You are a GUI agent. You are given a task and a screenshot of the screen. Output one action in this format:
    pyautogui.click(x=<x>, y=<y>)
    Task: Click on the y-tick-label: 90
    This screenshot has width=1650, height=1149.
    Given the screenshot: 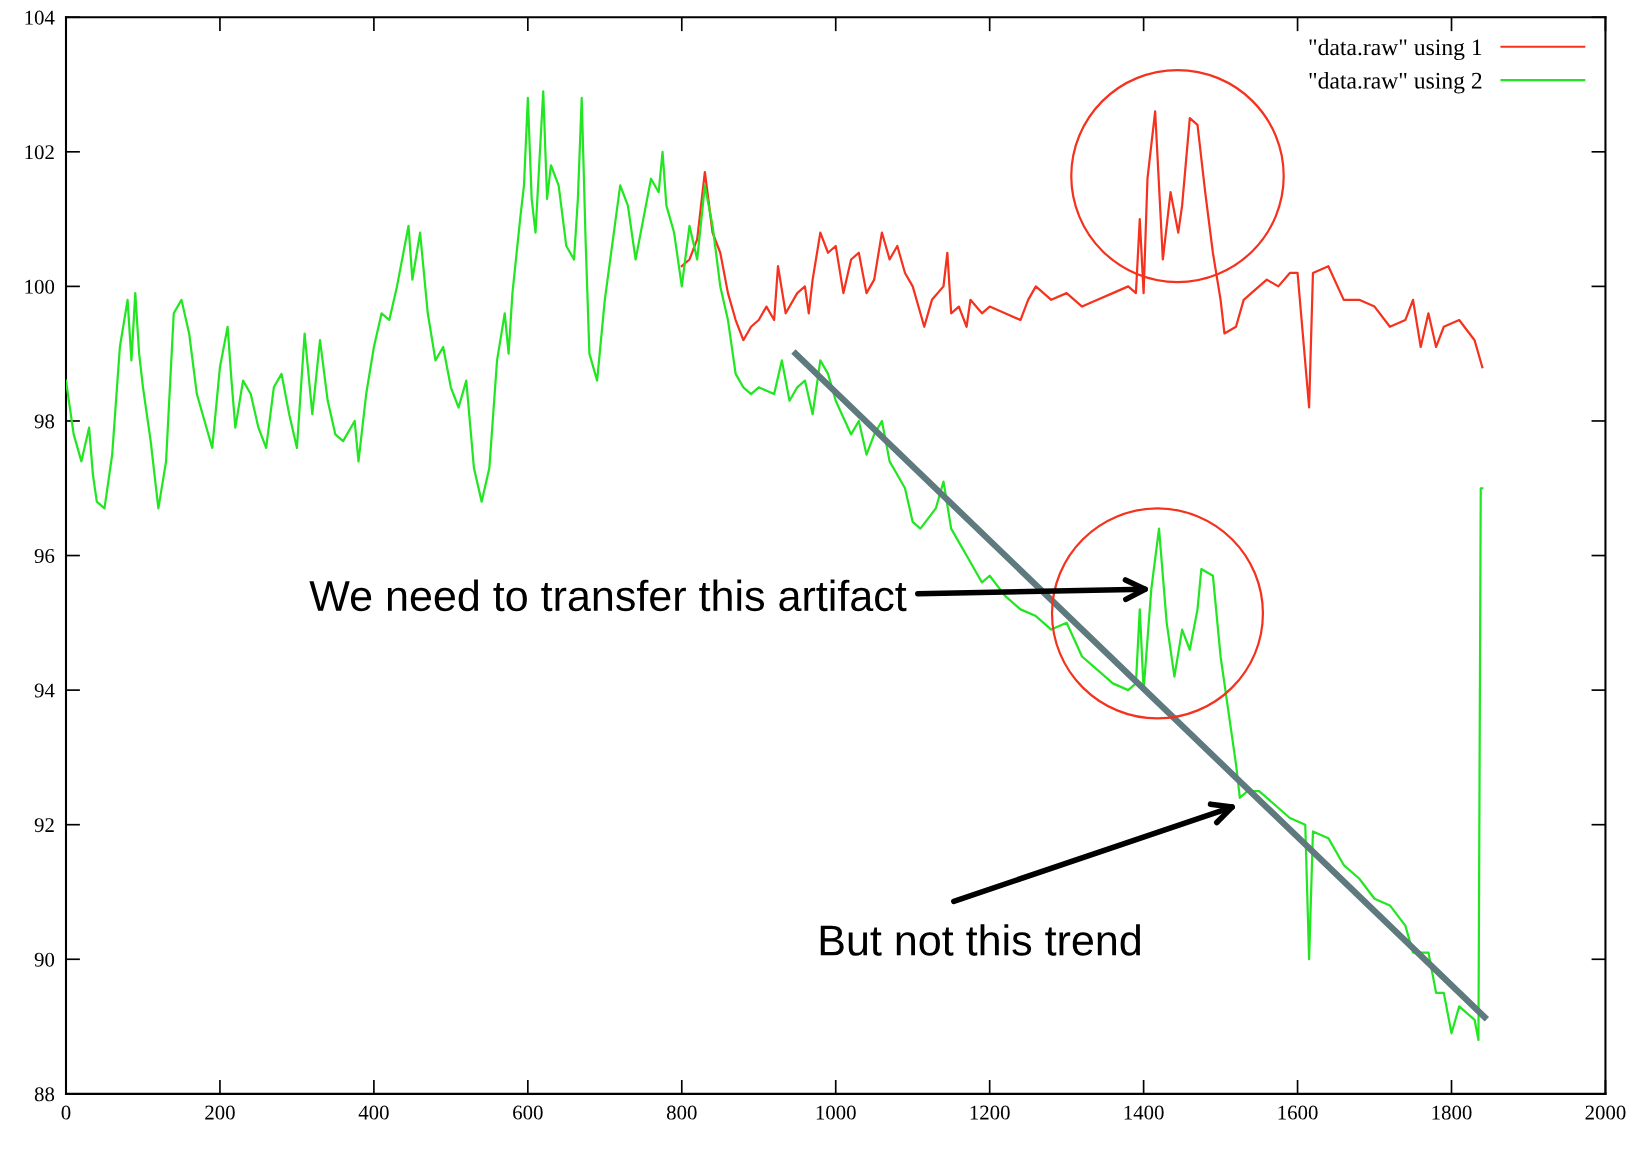 What is the action you would take?
    pyautogui.click(x=44, y=959)
    